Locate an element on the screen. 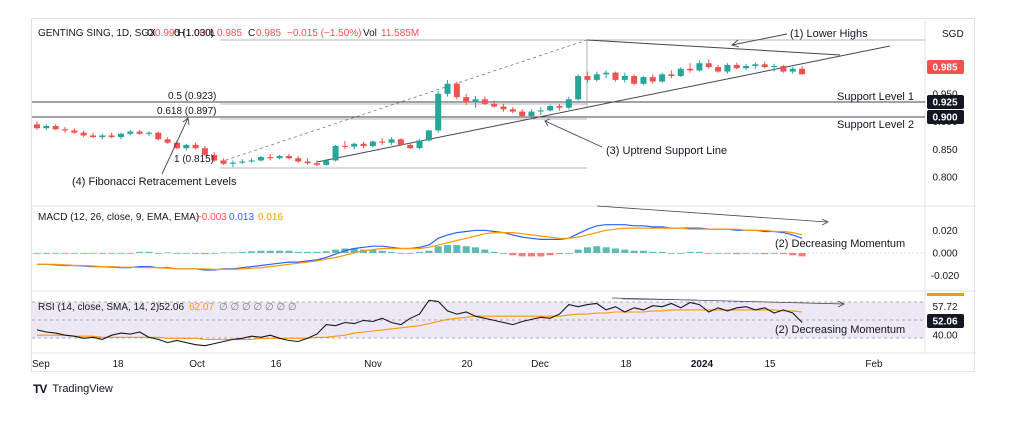 The height and width of the screenshot is (429, 1016). rsi-value: 52.06 is located at coordinates (171, 307).